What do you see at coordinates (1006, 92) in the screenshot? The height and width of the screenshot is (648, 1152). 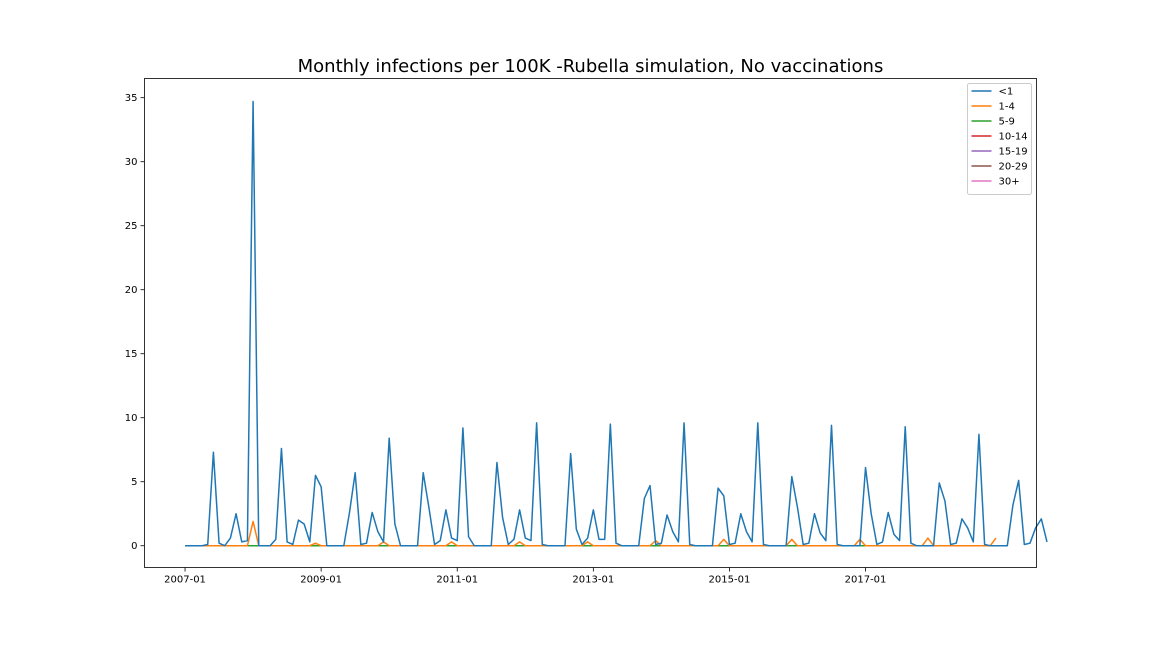 I see `legend-label: <1` at bounding box center [1006, 92].